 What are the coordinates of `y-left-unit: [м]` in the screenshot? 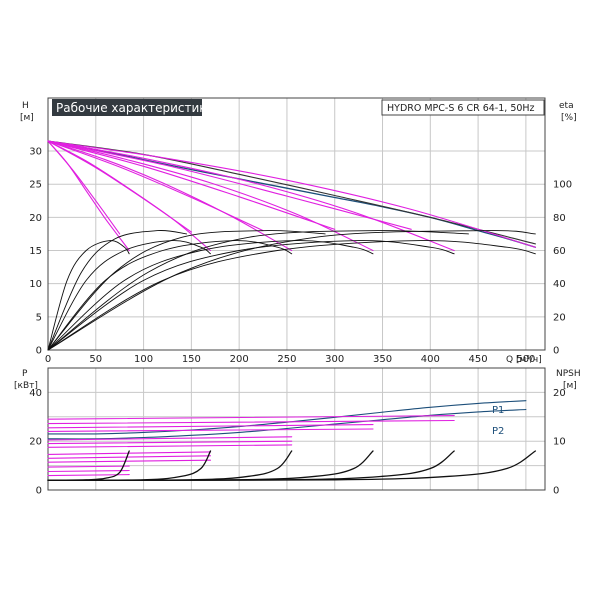 It's located at (27, 118).